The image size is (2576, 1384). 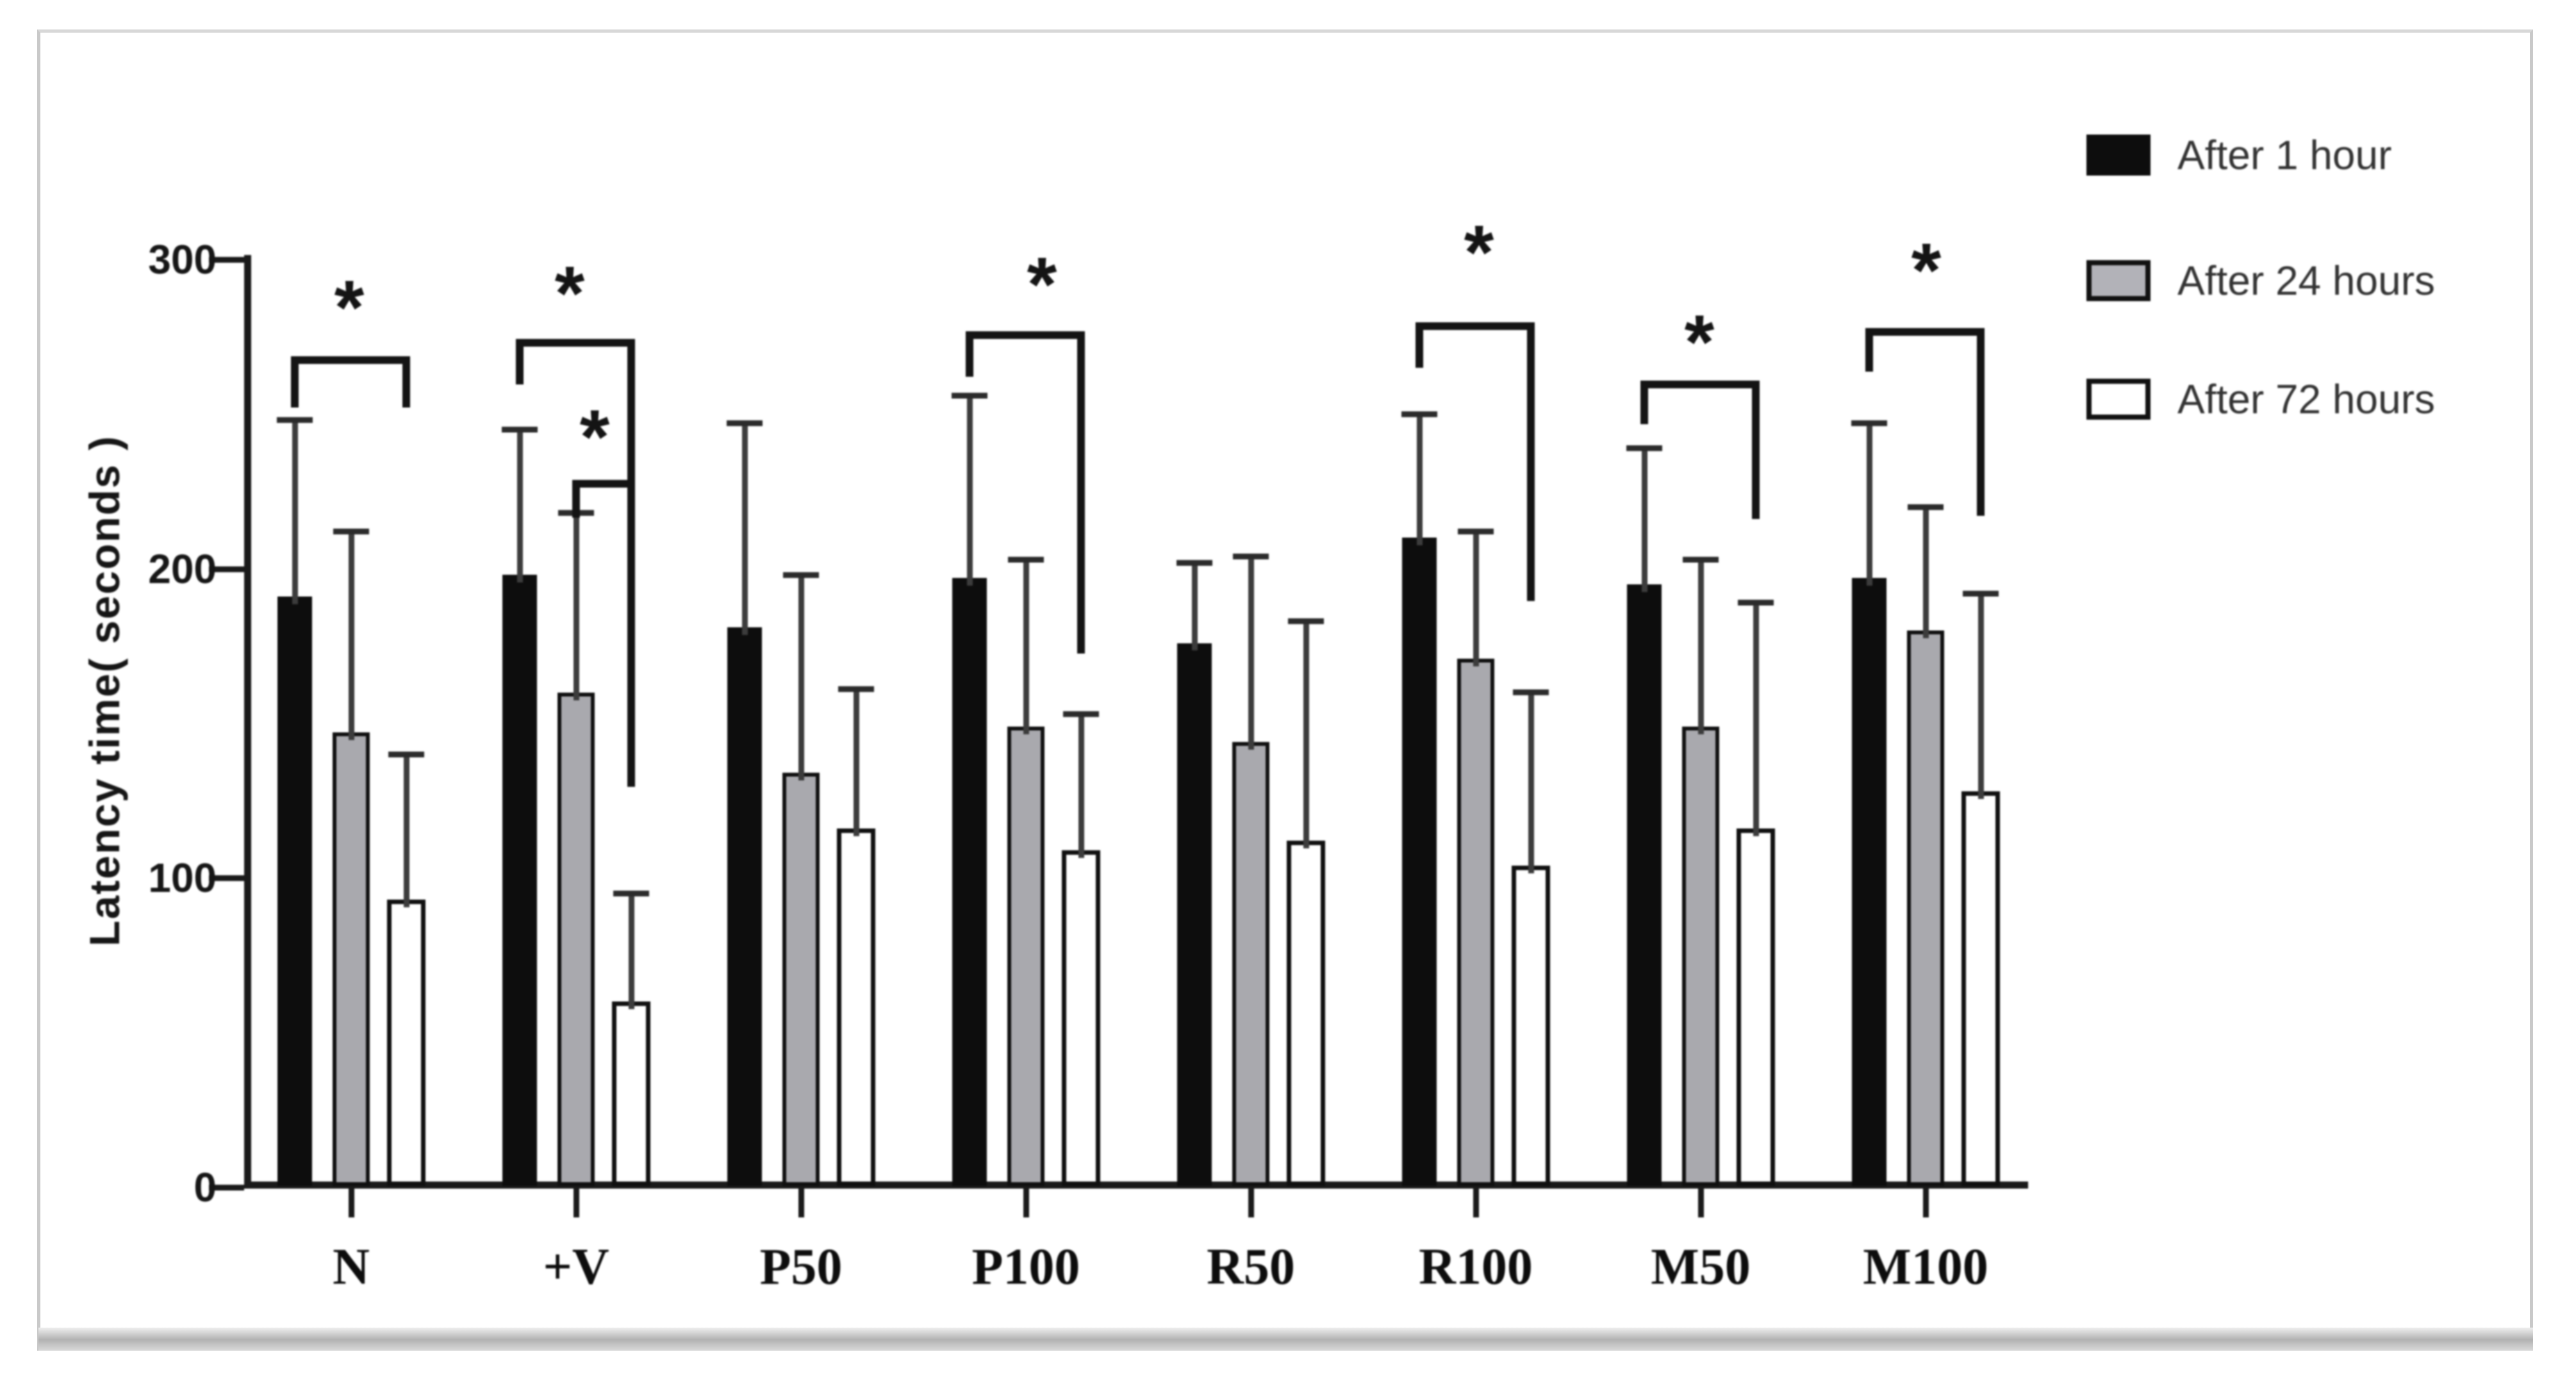 I want to click on x-axis-category-label: R100, so click(x=1476, y=1267).